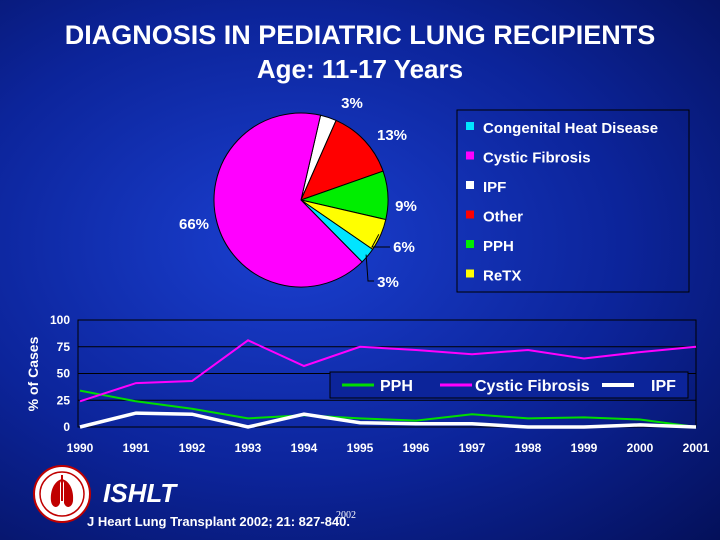 The image size is (720, 540). I want to click on line-series, so click(388, 384).